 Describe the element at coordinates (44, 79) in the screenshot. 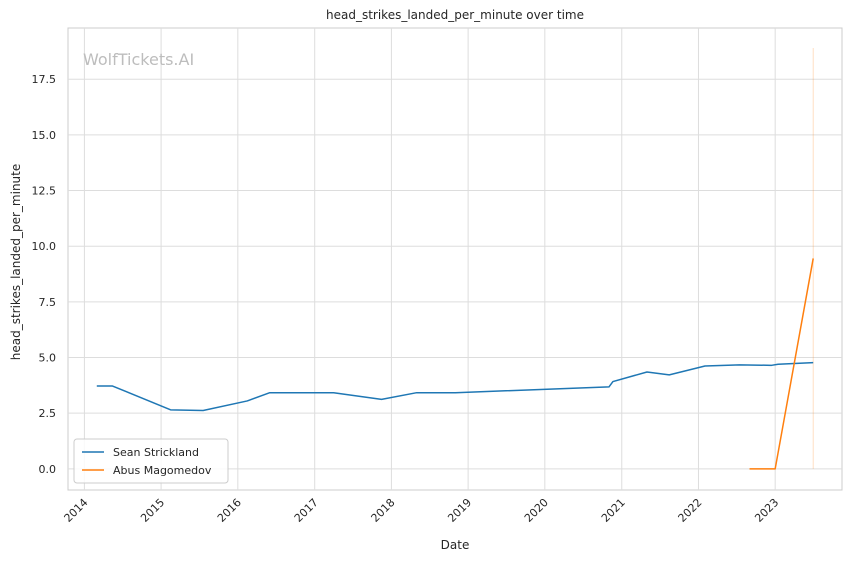

I see `y-tick-label: 17.5` at that location.